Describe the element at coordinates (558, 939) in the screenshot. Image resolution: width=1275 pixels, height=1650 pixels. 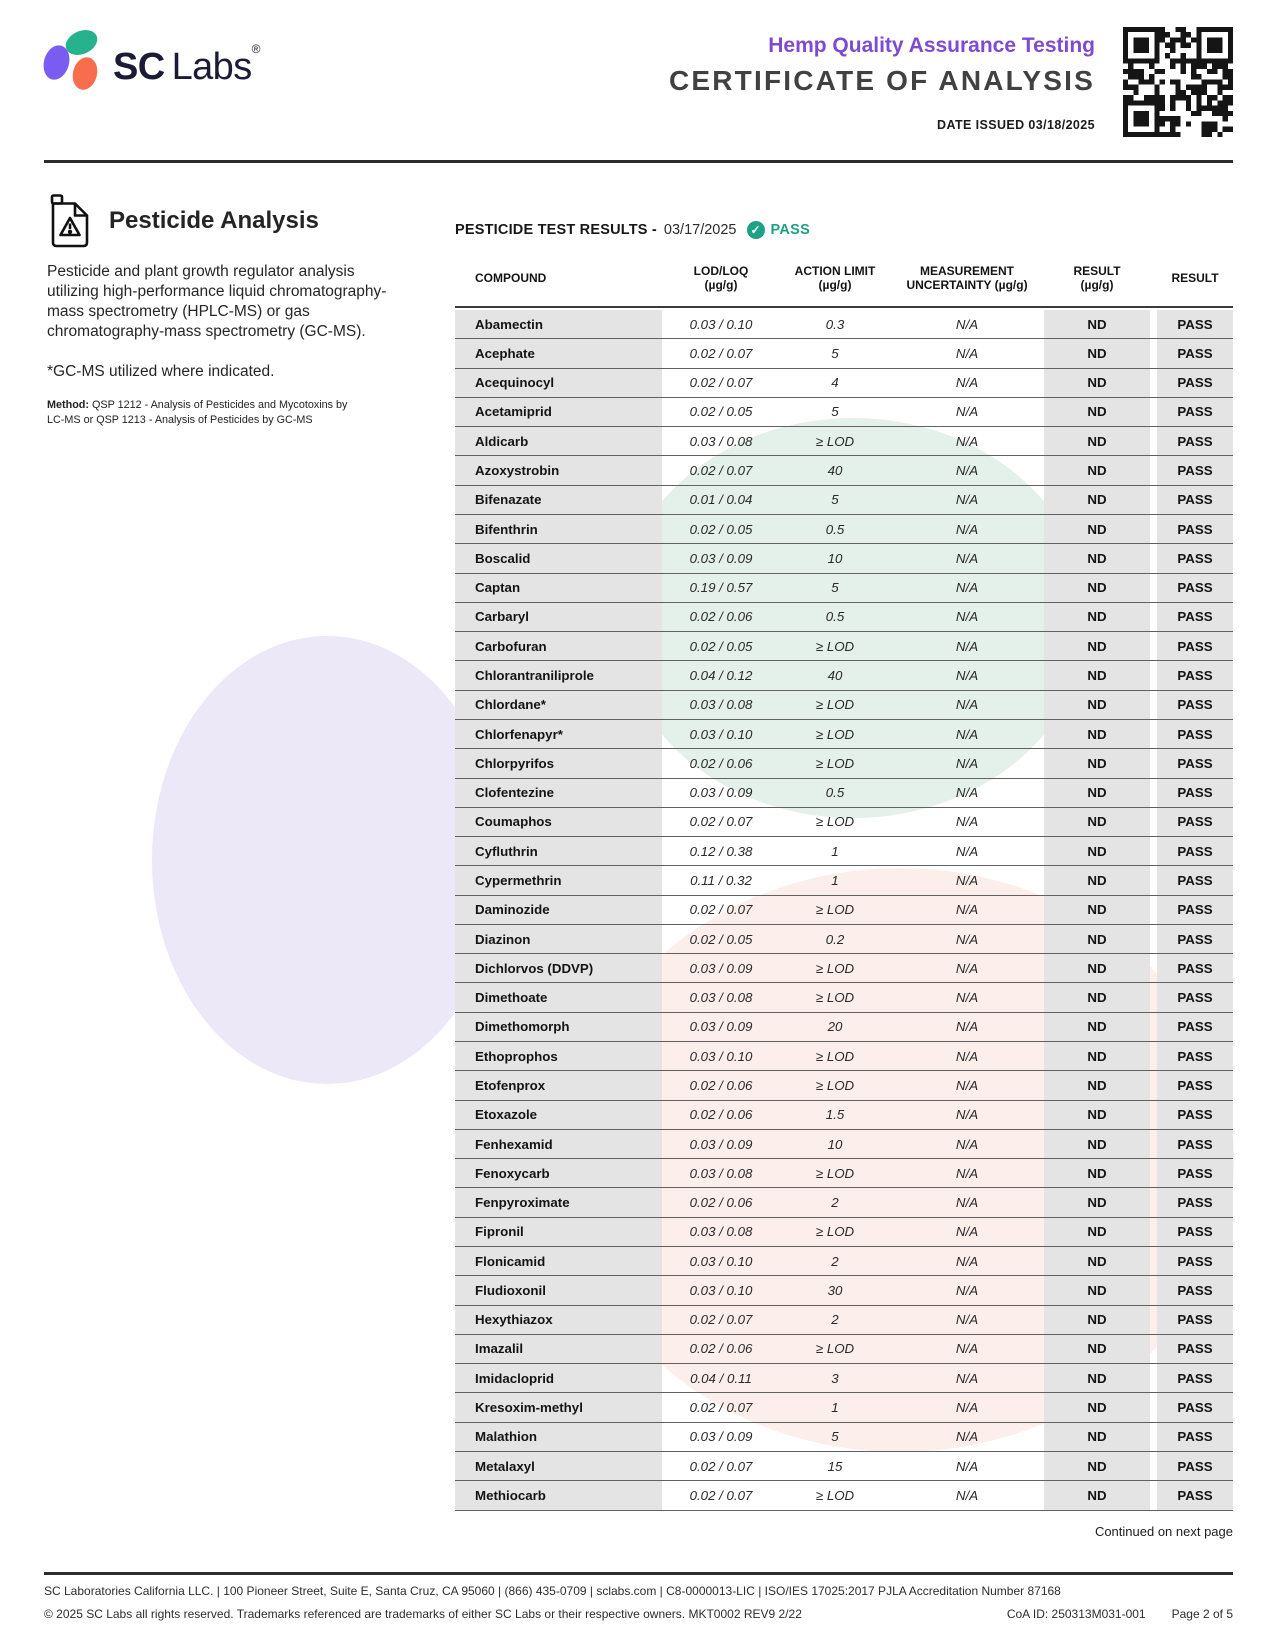
I see `compound-cell: Diazinon` at that location.